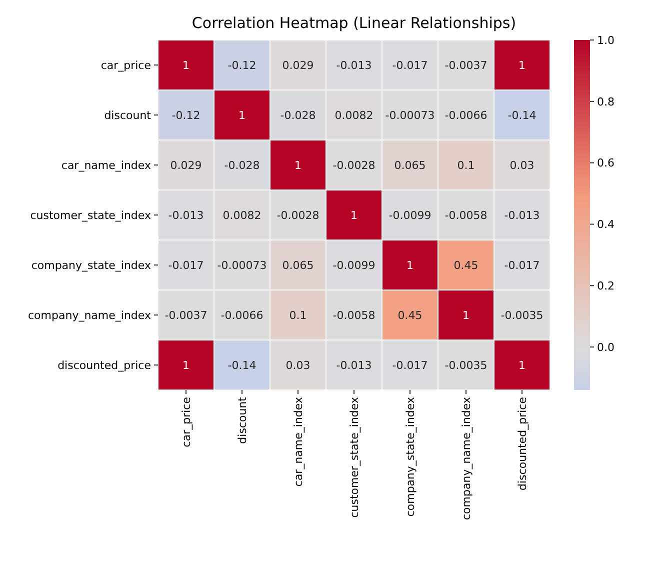 Image resolution: width=656 pixels, height=568 pixels. What do you see at coordinates (605, 163) in the screenshot?
I see `color-bar-label: 0.6` at bounding box center [605, 163].